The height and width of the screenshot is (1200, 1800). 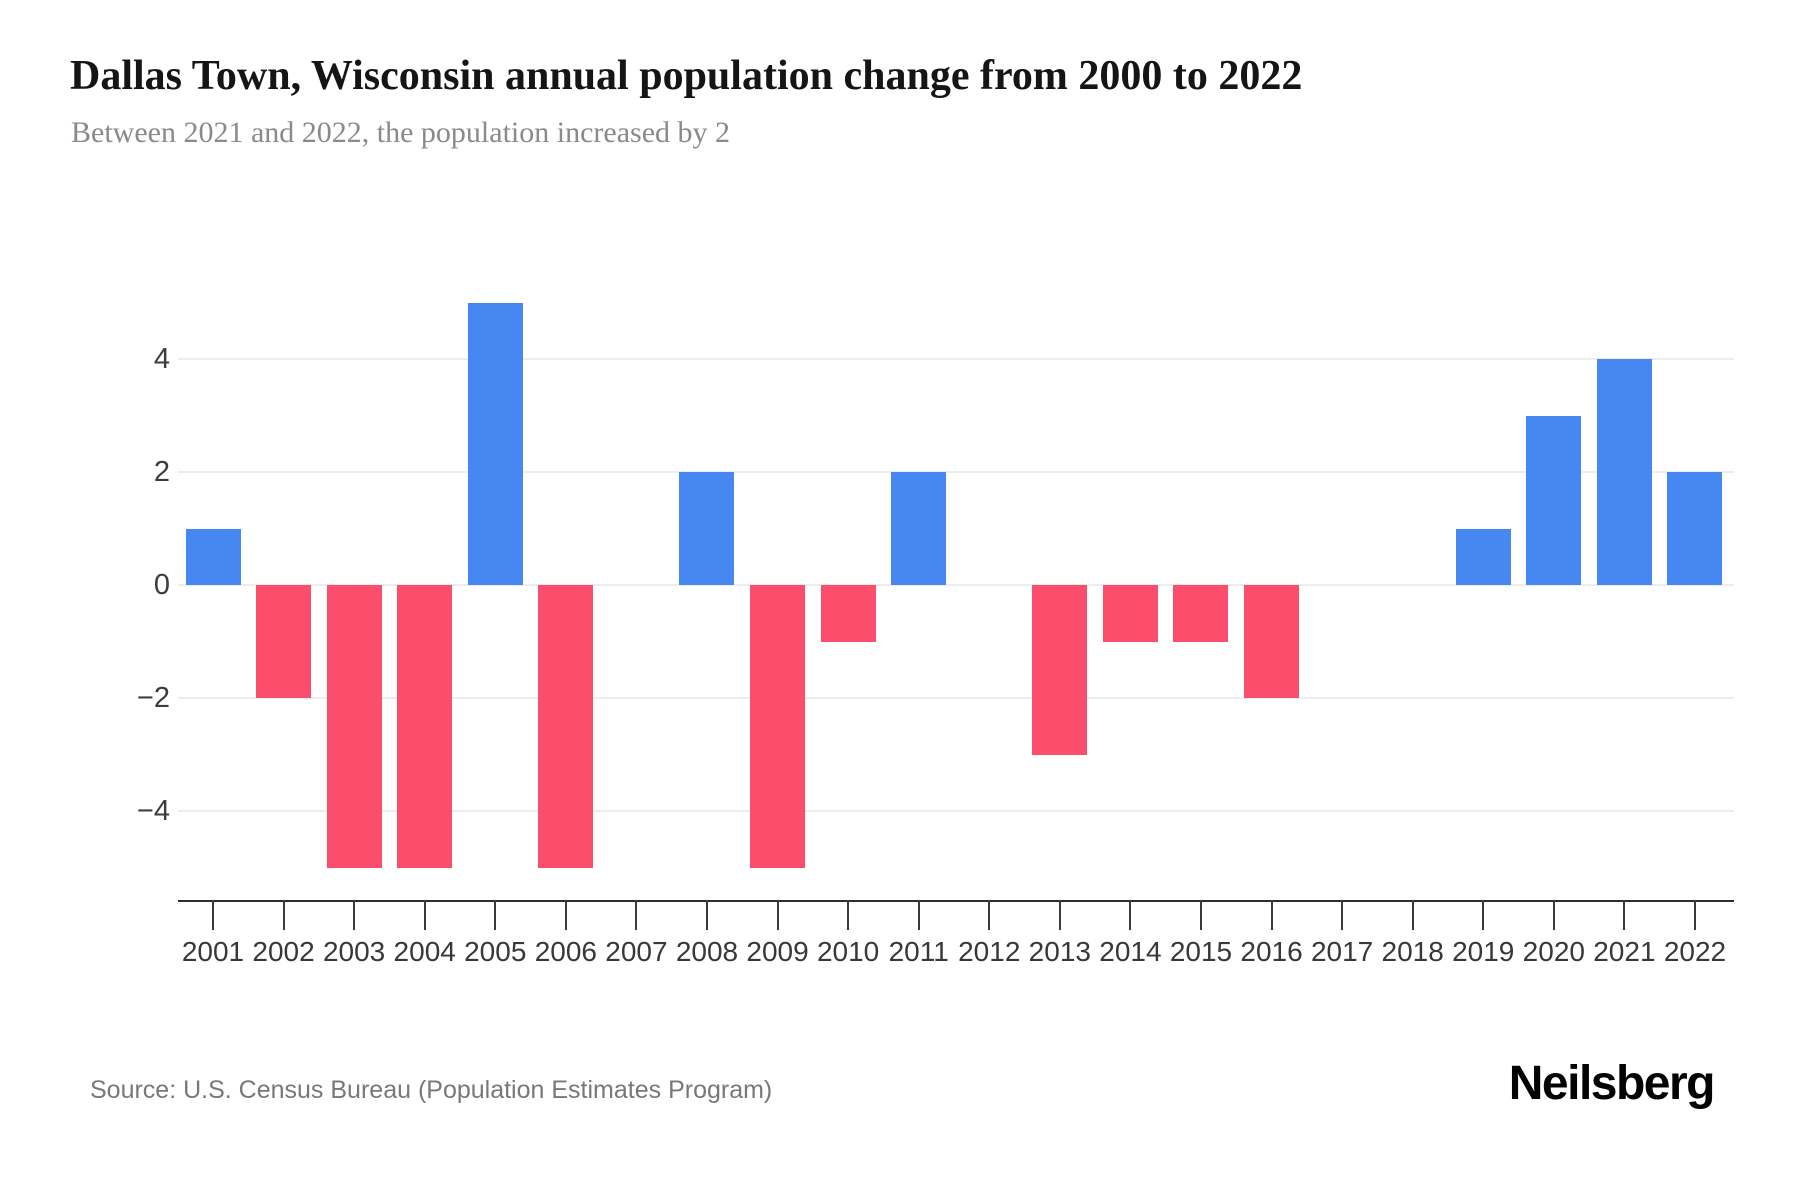 What do you see at coordinates (495, 951) in the screenshot?
I see `x-axis-label-2005: 2005` at bounding box center [495, 951].